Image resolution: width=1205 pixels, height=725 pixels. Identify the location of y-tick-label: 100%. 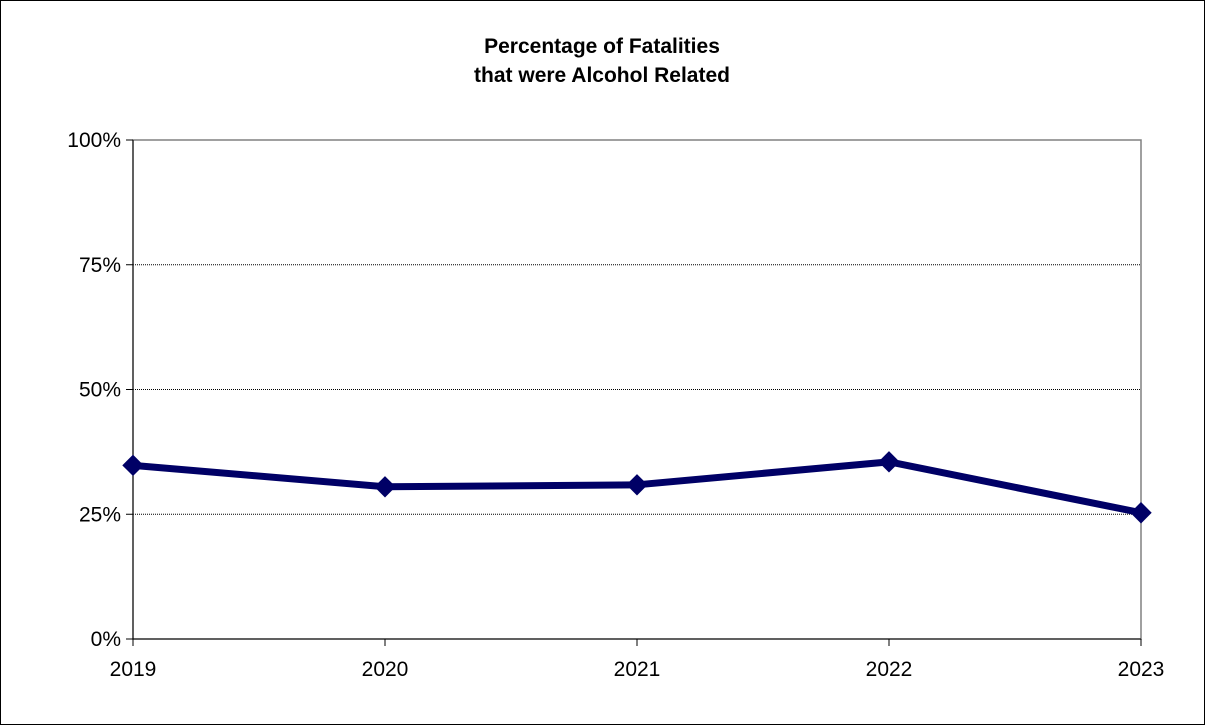
(94, 140).